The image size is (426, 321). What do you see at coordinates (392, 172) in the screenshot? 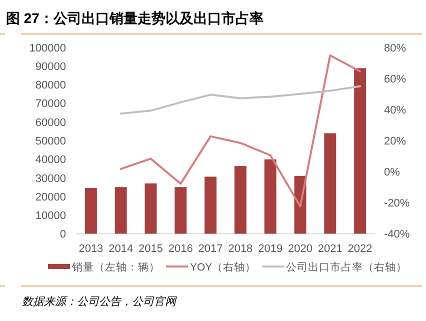
I see `y2-tick-label: 0%` at bounding box center [392, 172].